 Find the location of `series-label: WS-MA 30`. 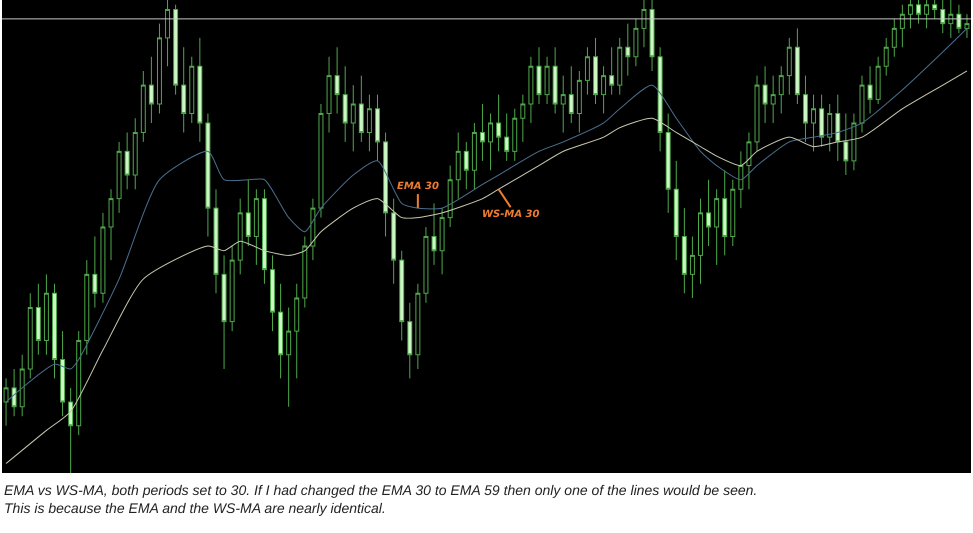

series-label: WS-MA 30 is located at coordinates (511, 214).